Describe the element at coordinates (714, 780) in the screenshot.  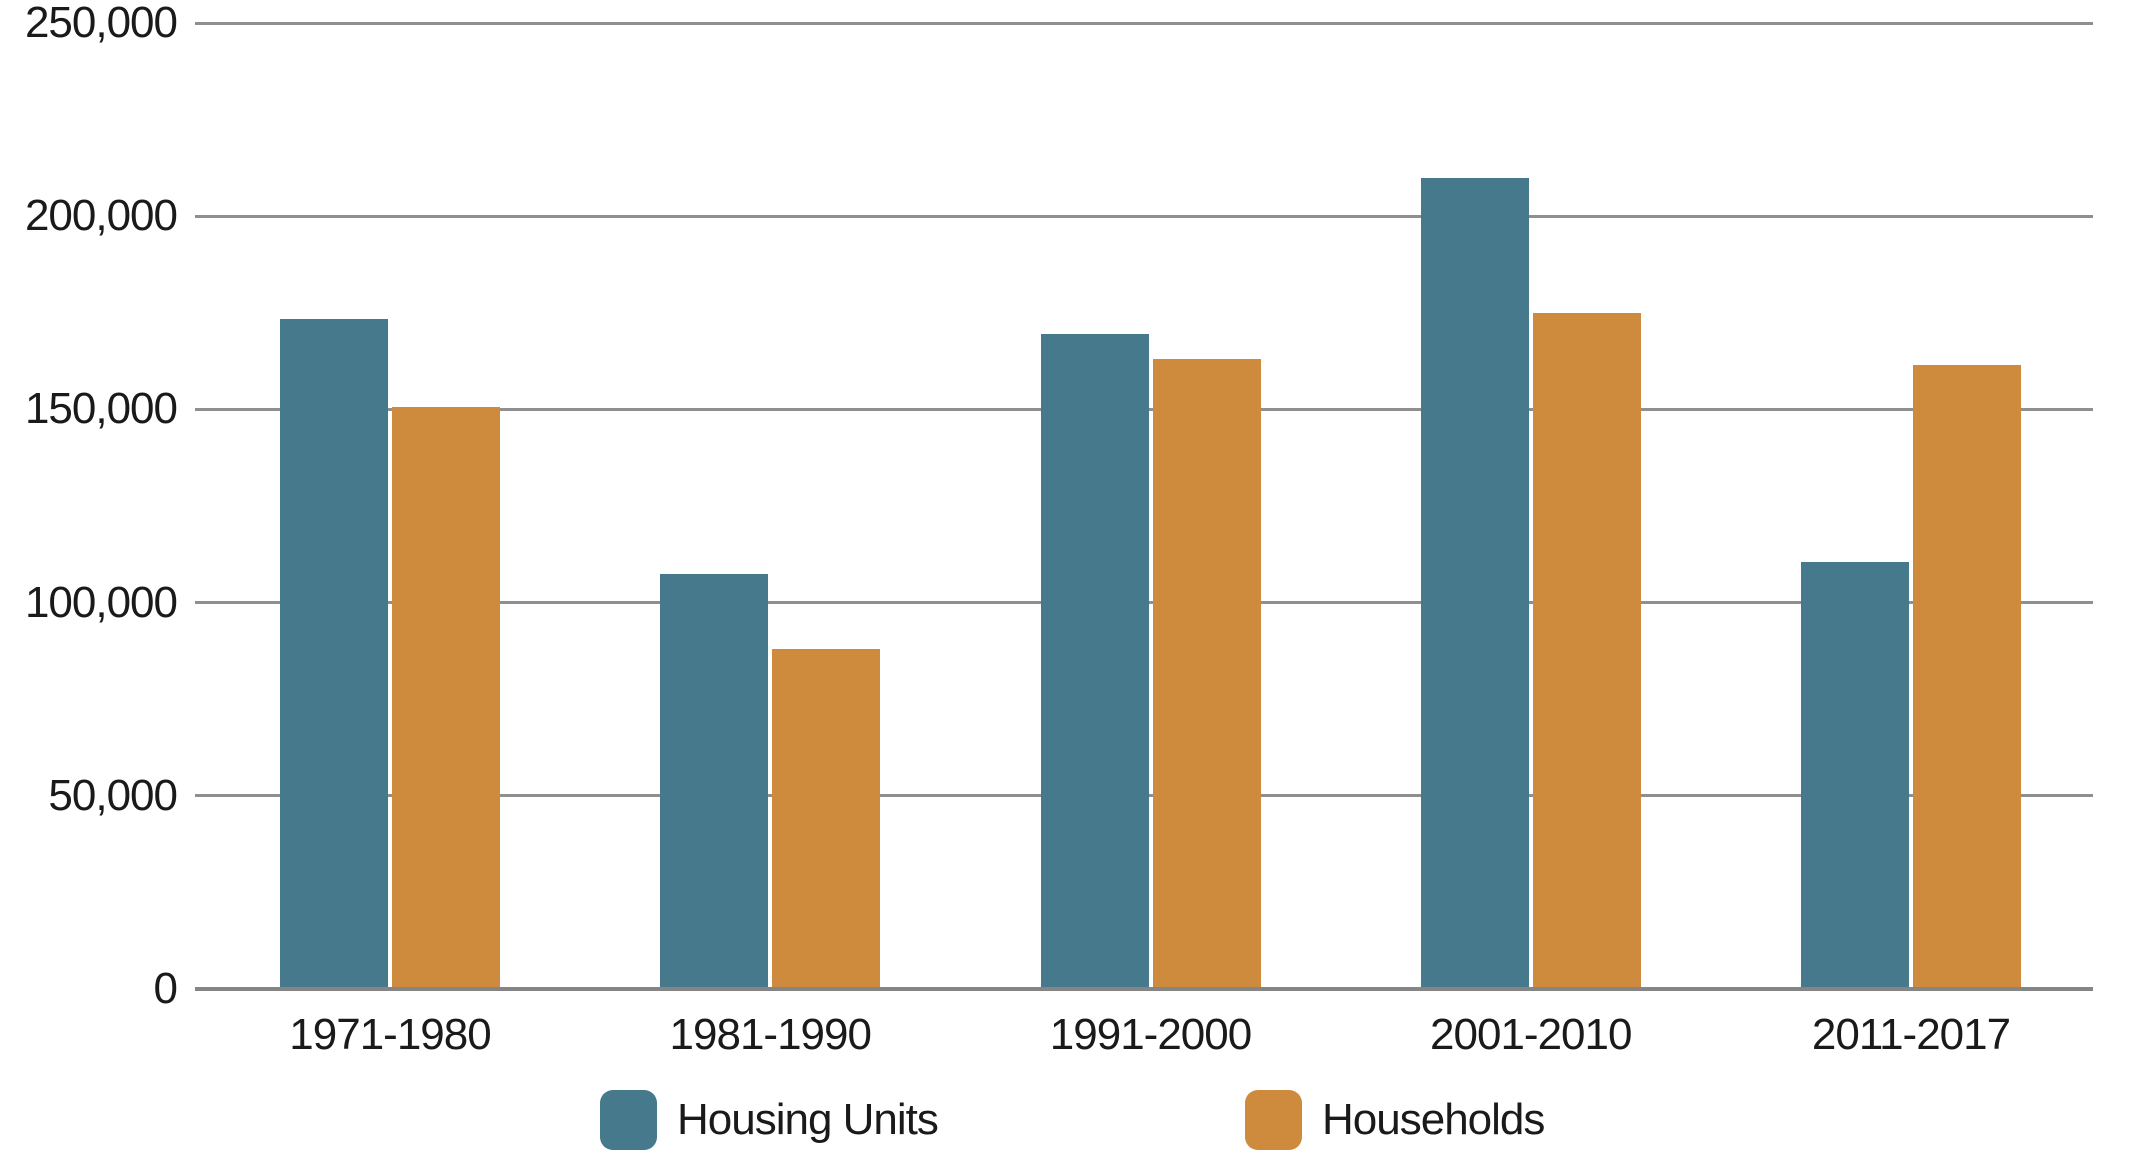
I see `bar-housing-units-1981-1990` at that location.